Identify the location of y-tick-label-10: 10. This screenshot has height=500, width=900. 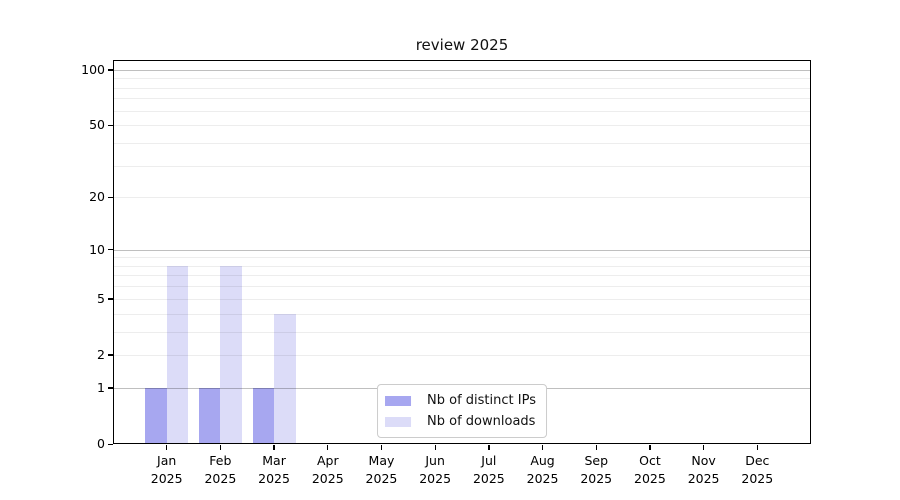
(97, 249).